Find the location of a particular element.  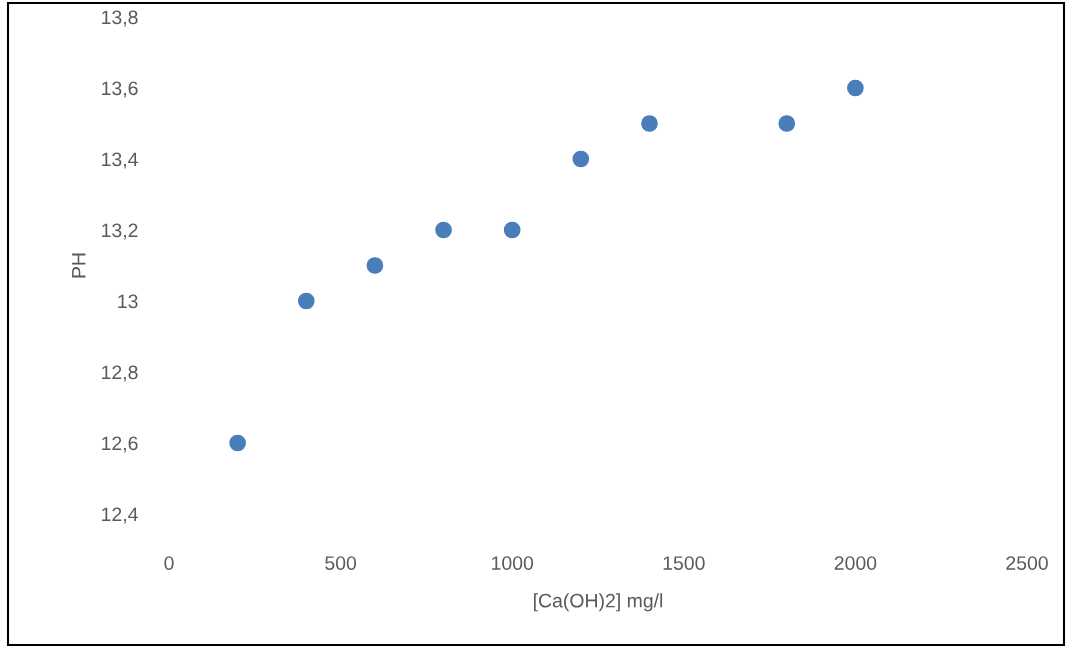

x-axis-title: [Ca(OH)2] mg/l is located at coordinates (598, 602).